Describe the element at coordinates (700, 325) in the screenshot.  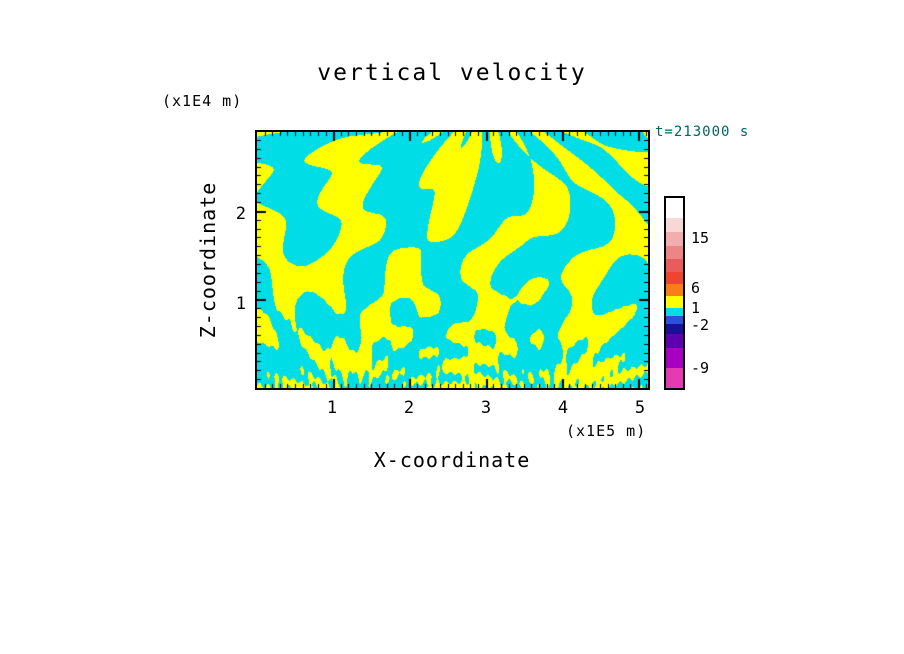
I see `colorbar-label-neg2: -2` at that location.